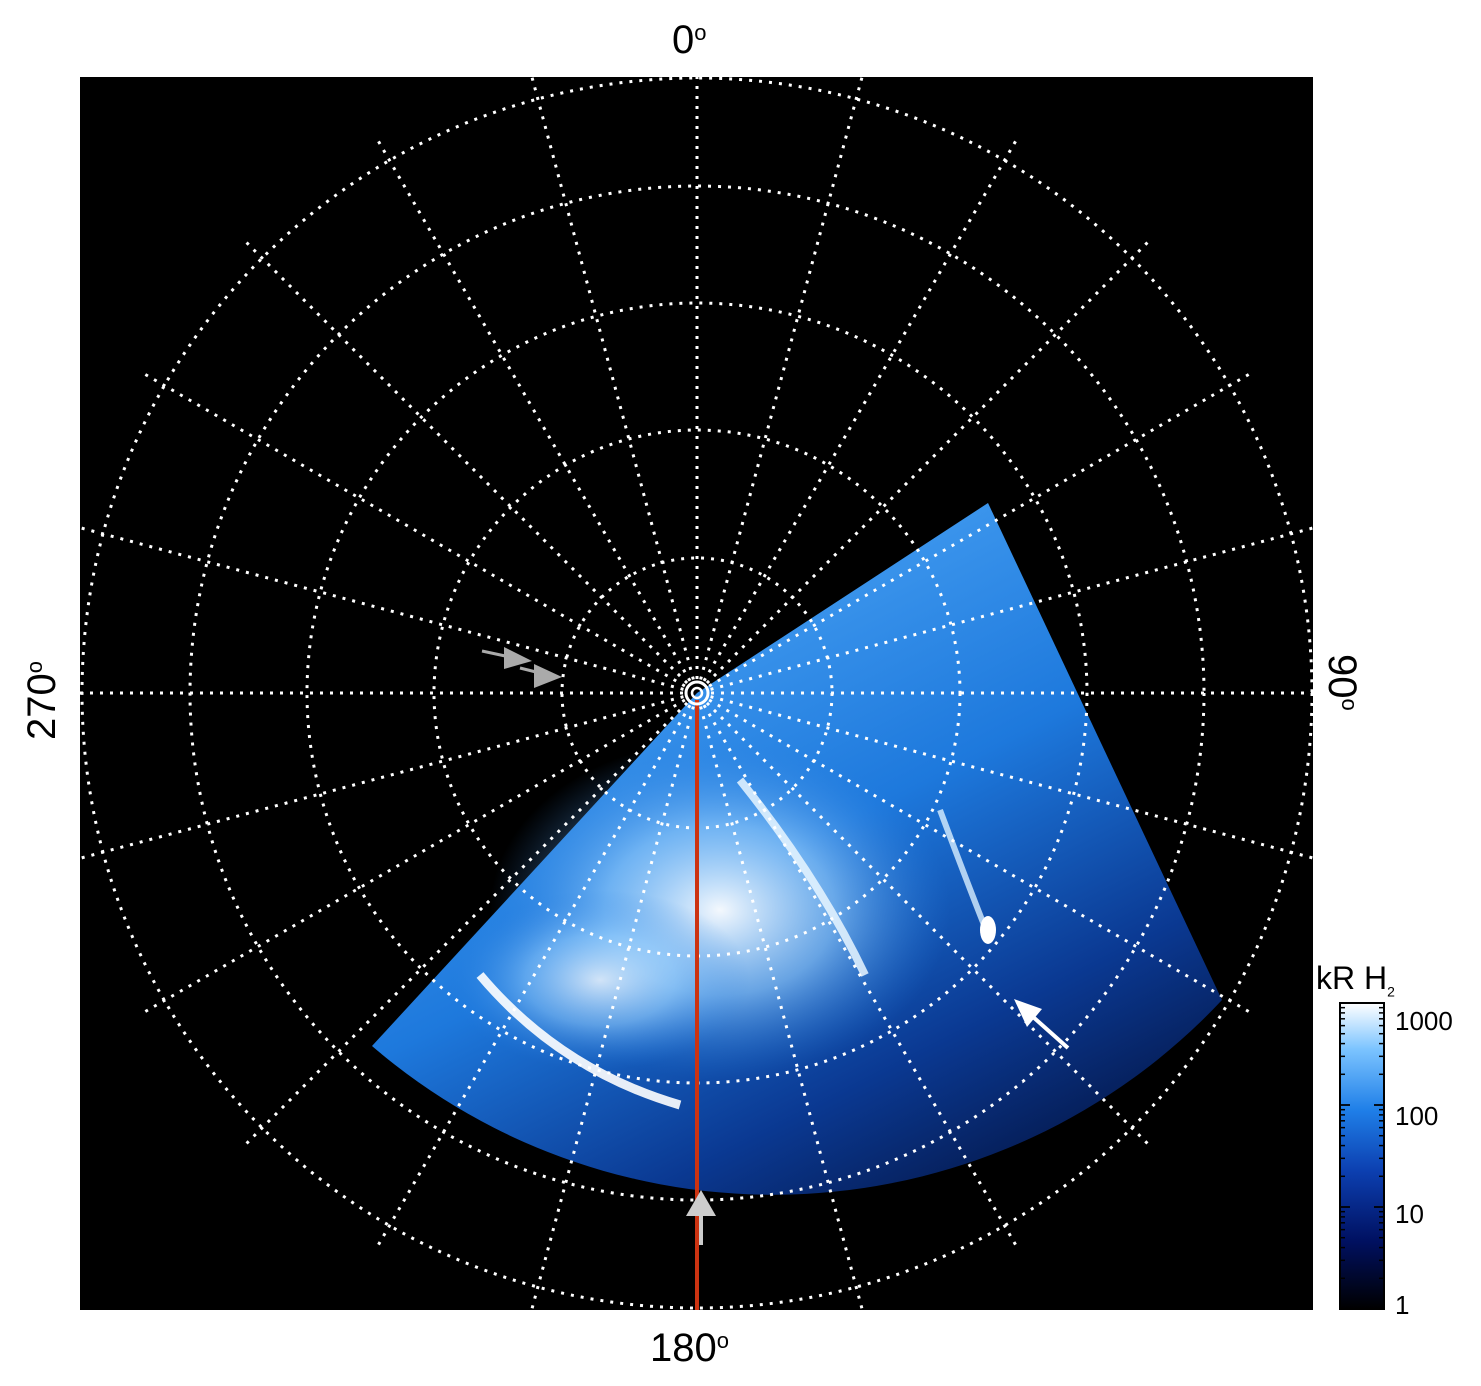 The image size is (1481, 1386). What do you see at coordinates (802, 877) in the screenshot?
I see `inner-auroral-arc` at bounding box center [802, 877].